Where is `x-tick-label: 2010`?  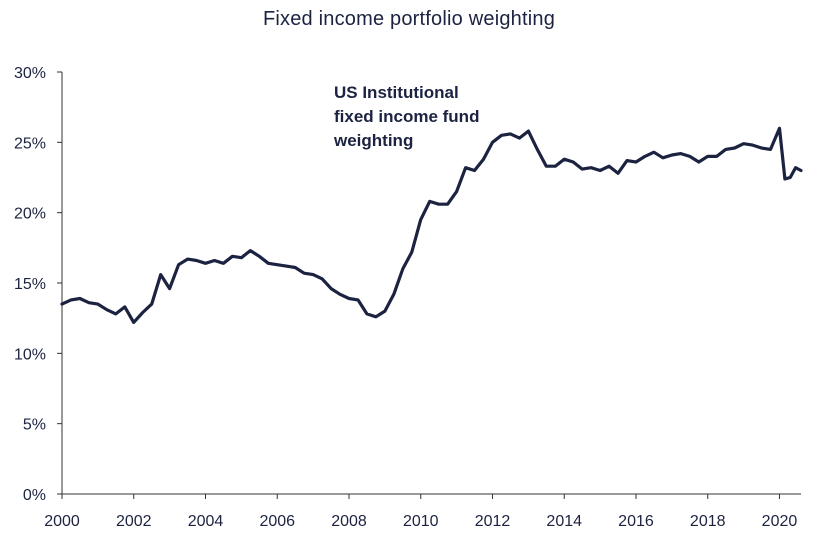
x-tick-label: 2010 is located at coordinates (421, 521).